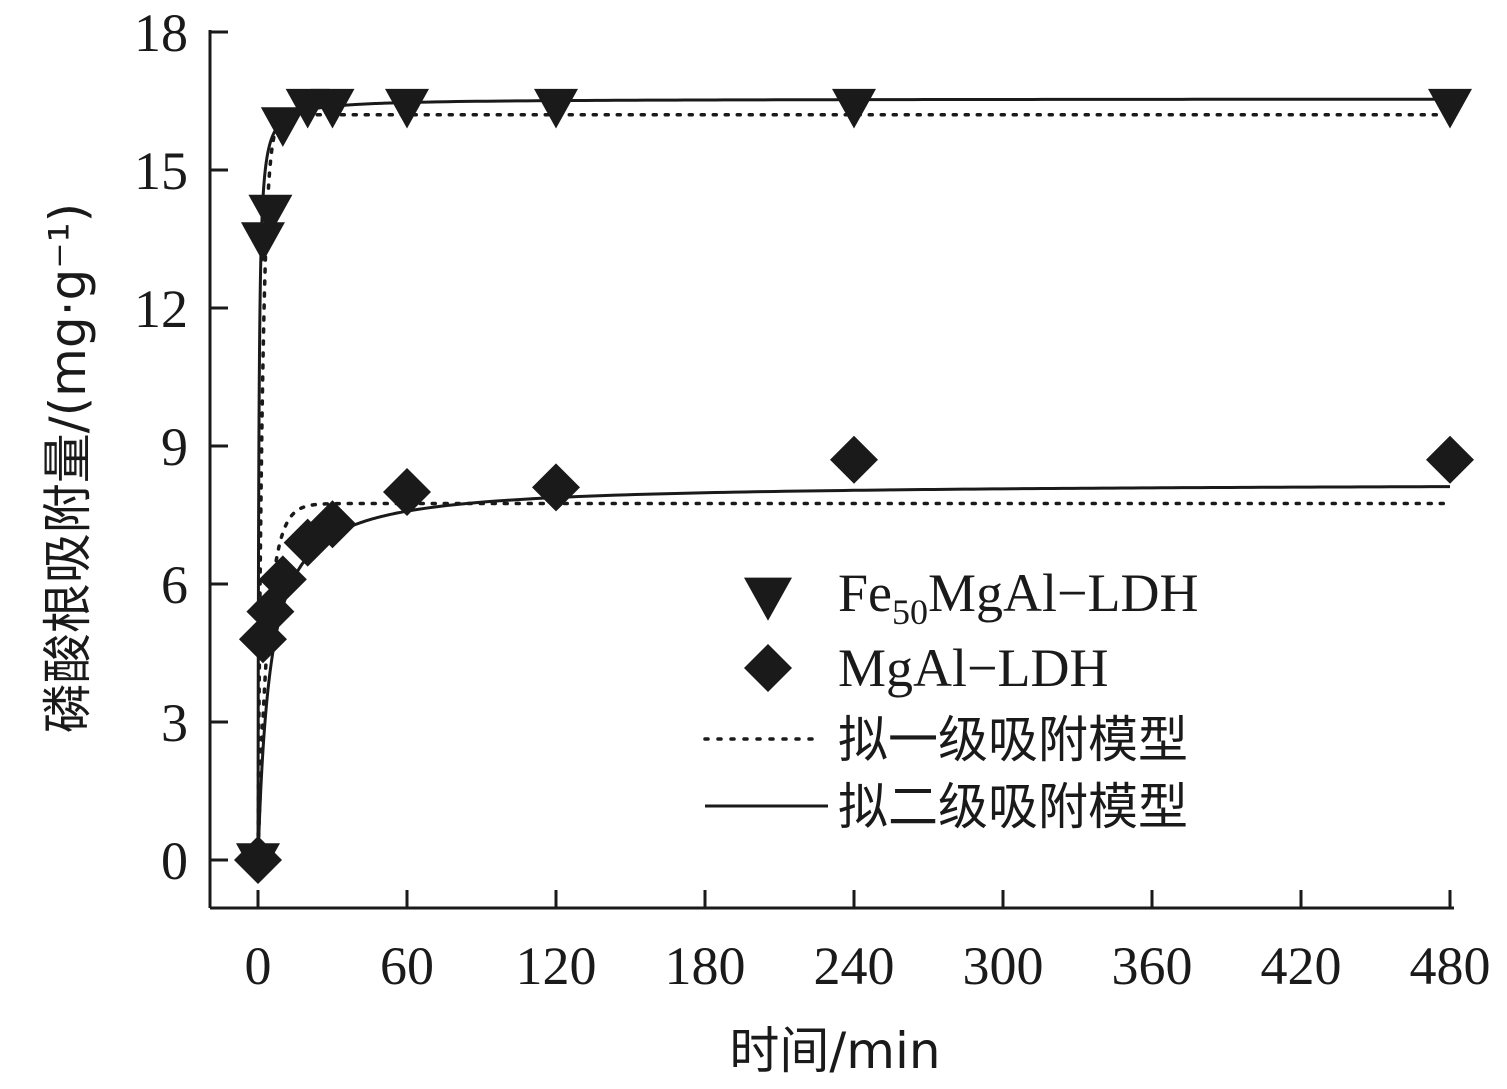 The height and width of the screenshot is (1089, 1507). What do you see at coordinates (1301, 966) in the screenshot?
I see `x-tick-label: 420` at bounding box center [1301, 966].